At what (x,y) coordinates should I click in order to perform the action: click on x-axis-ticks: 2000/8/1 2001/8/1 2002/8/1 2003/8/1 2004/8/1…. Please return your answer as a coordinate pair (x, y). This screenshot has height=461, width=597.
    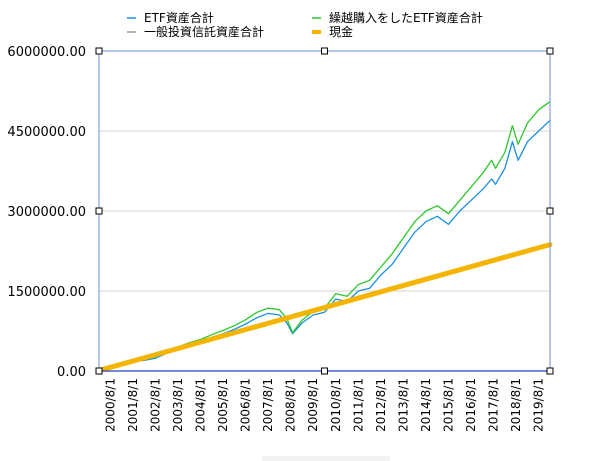
    Looking at the image, I should click on (324, 405).